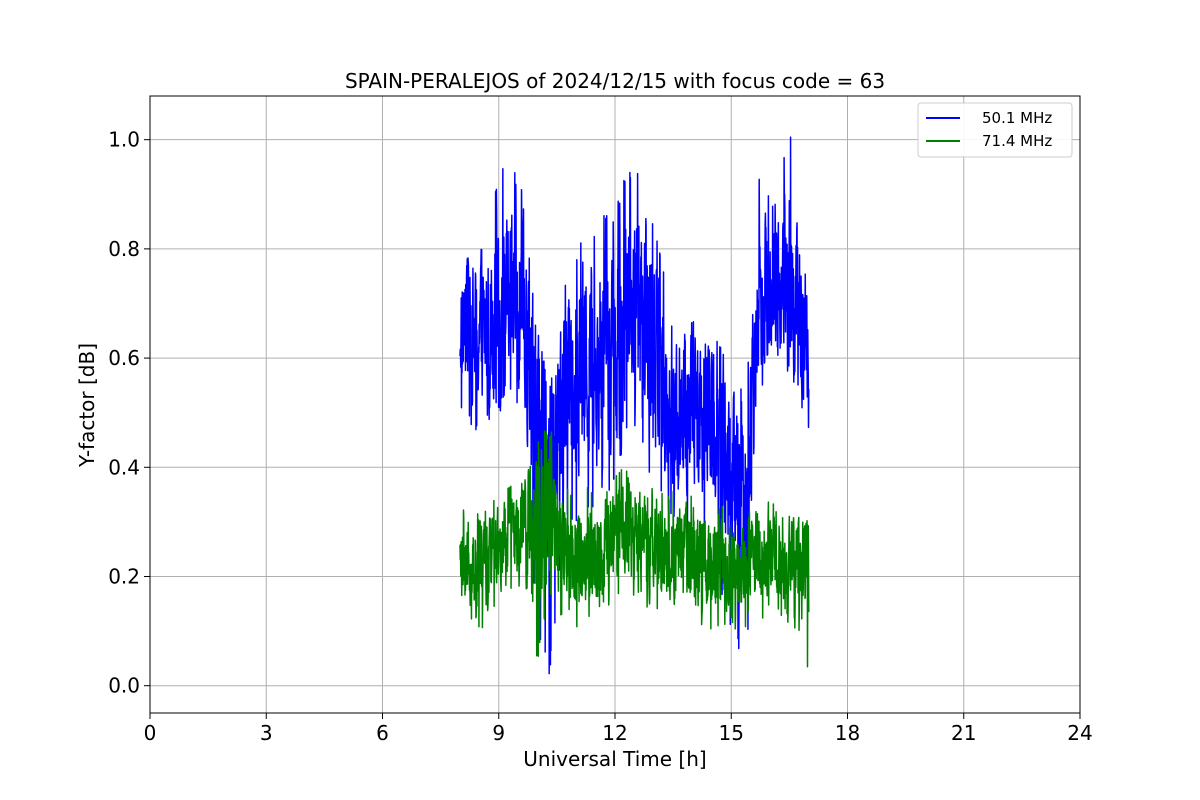 This screenshot has width=1200, height=800. I want to click on x-tick-label: 9, so click(498, 733).